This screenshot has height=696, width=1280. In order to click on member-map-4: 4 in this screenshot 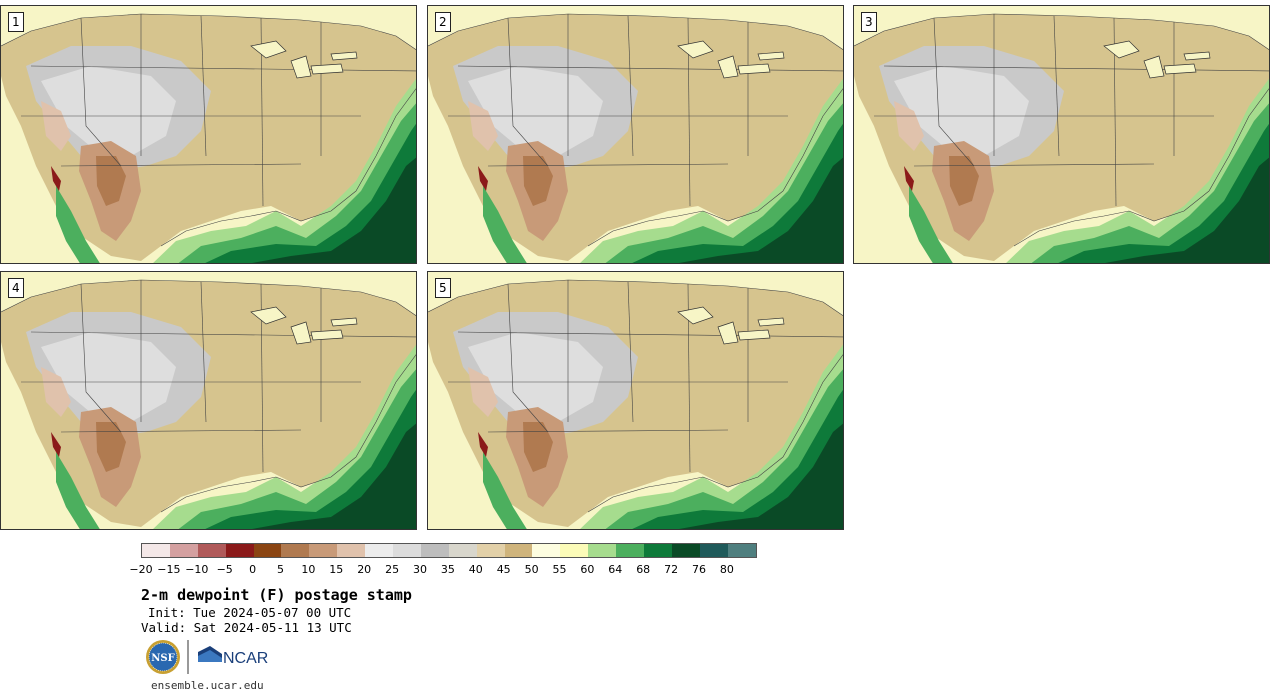, I will do `click(208, 400)`.